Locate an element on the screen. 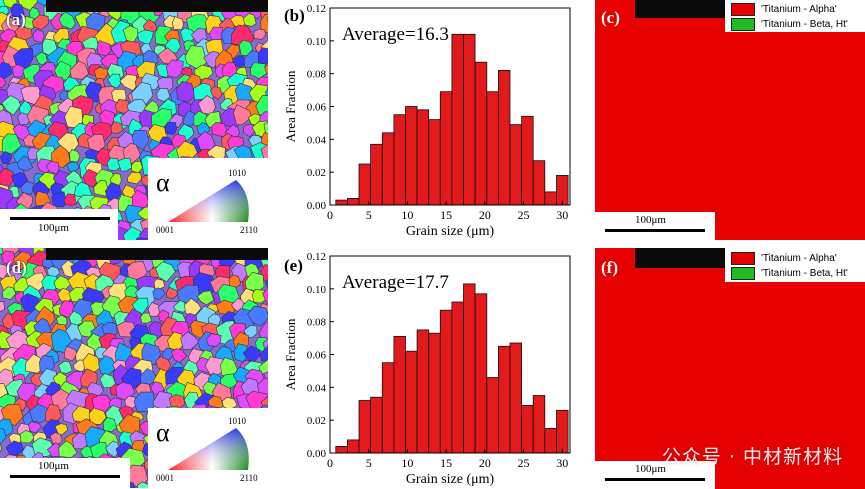 The width and height of the screenshot is (865, 489). phase-legend-alpha: 'Titanium - Alpha' is located at coordinates (784, 9).